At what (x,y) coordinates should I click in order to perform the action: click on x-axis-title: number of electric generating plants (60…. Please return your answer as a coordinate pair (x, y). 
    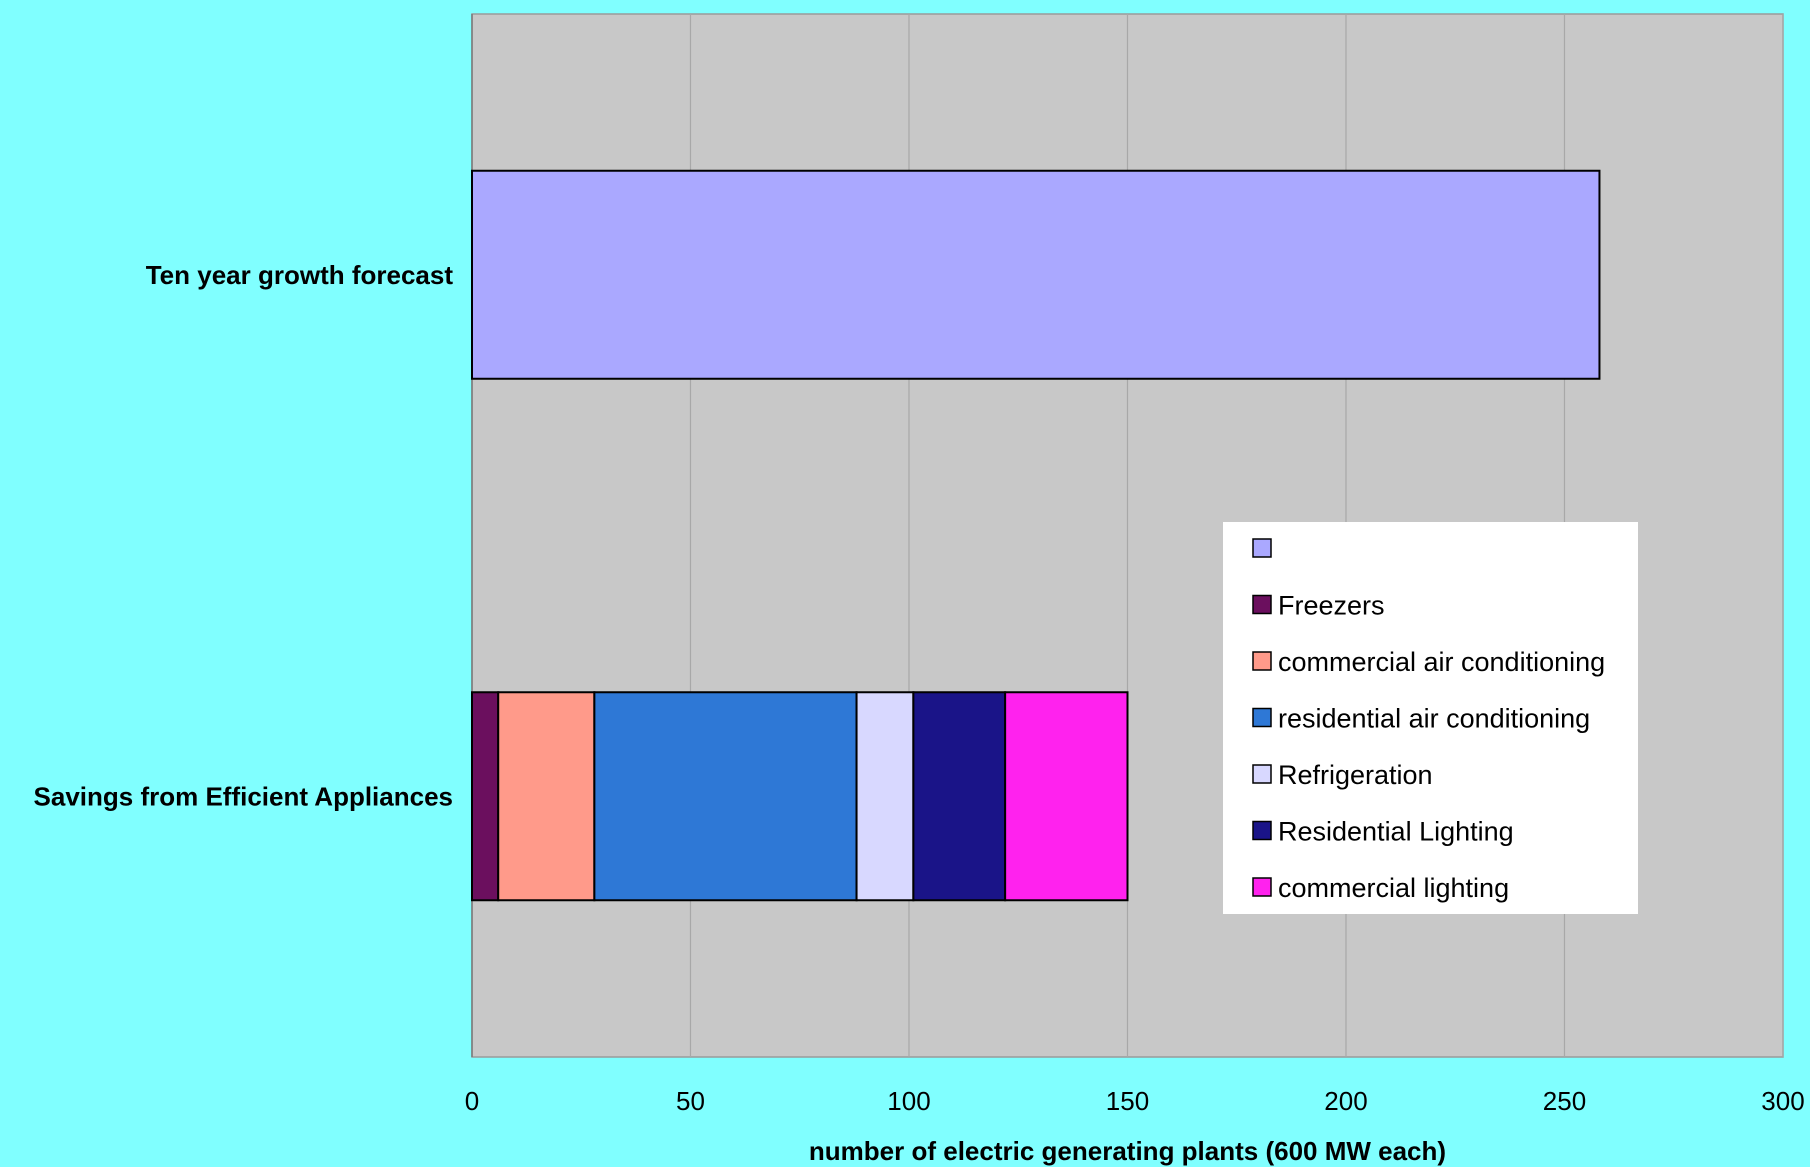
    Looking at the image, I should click on (1127, 1151).